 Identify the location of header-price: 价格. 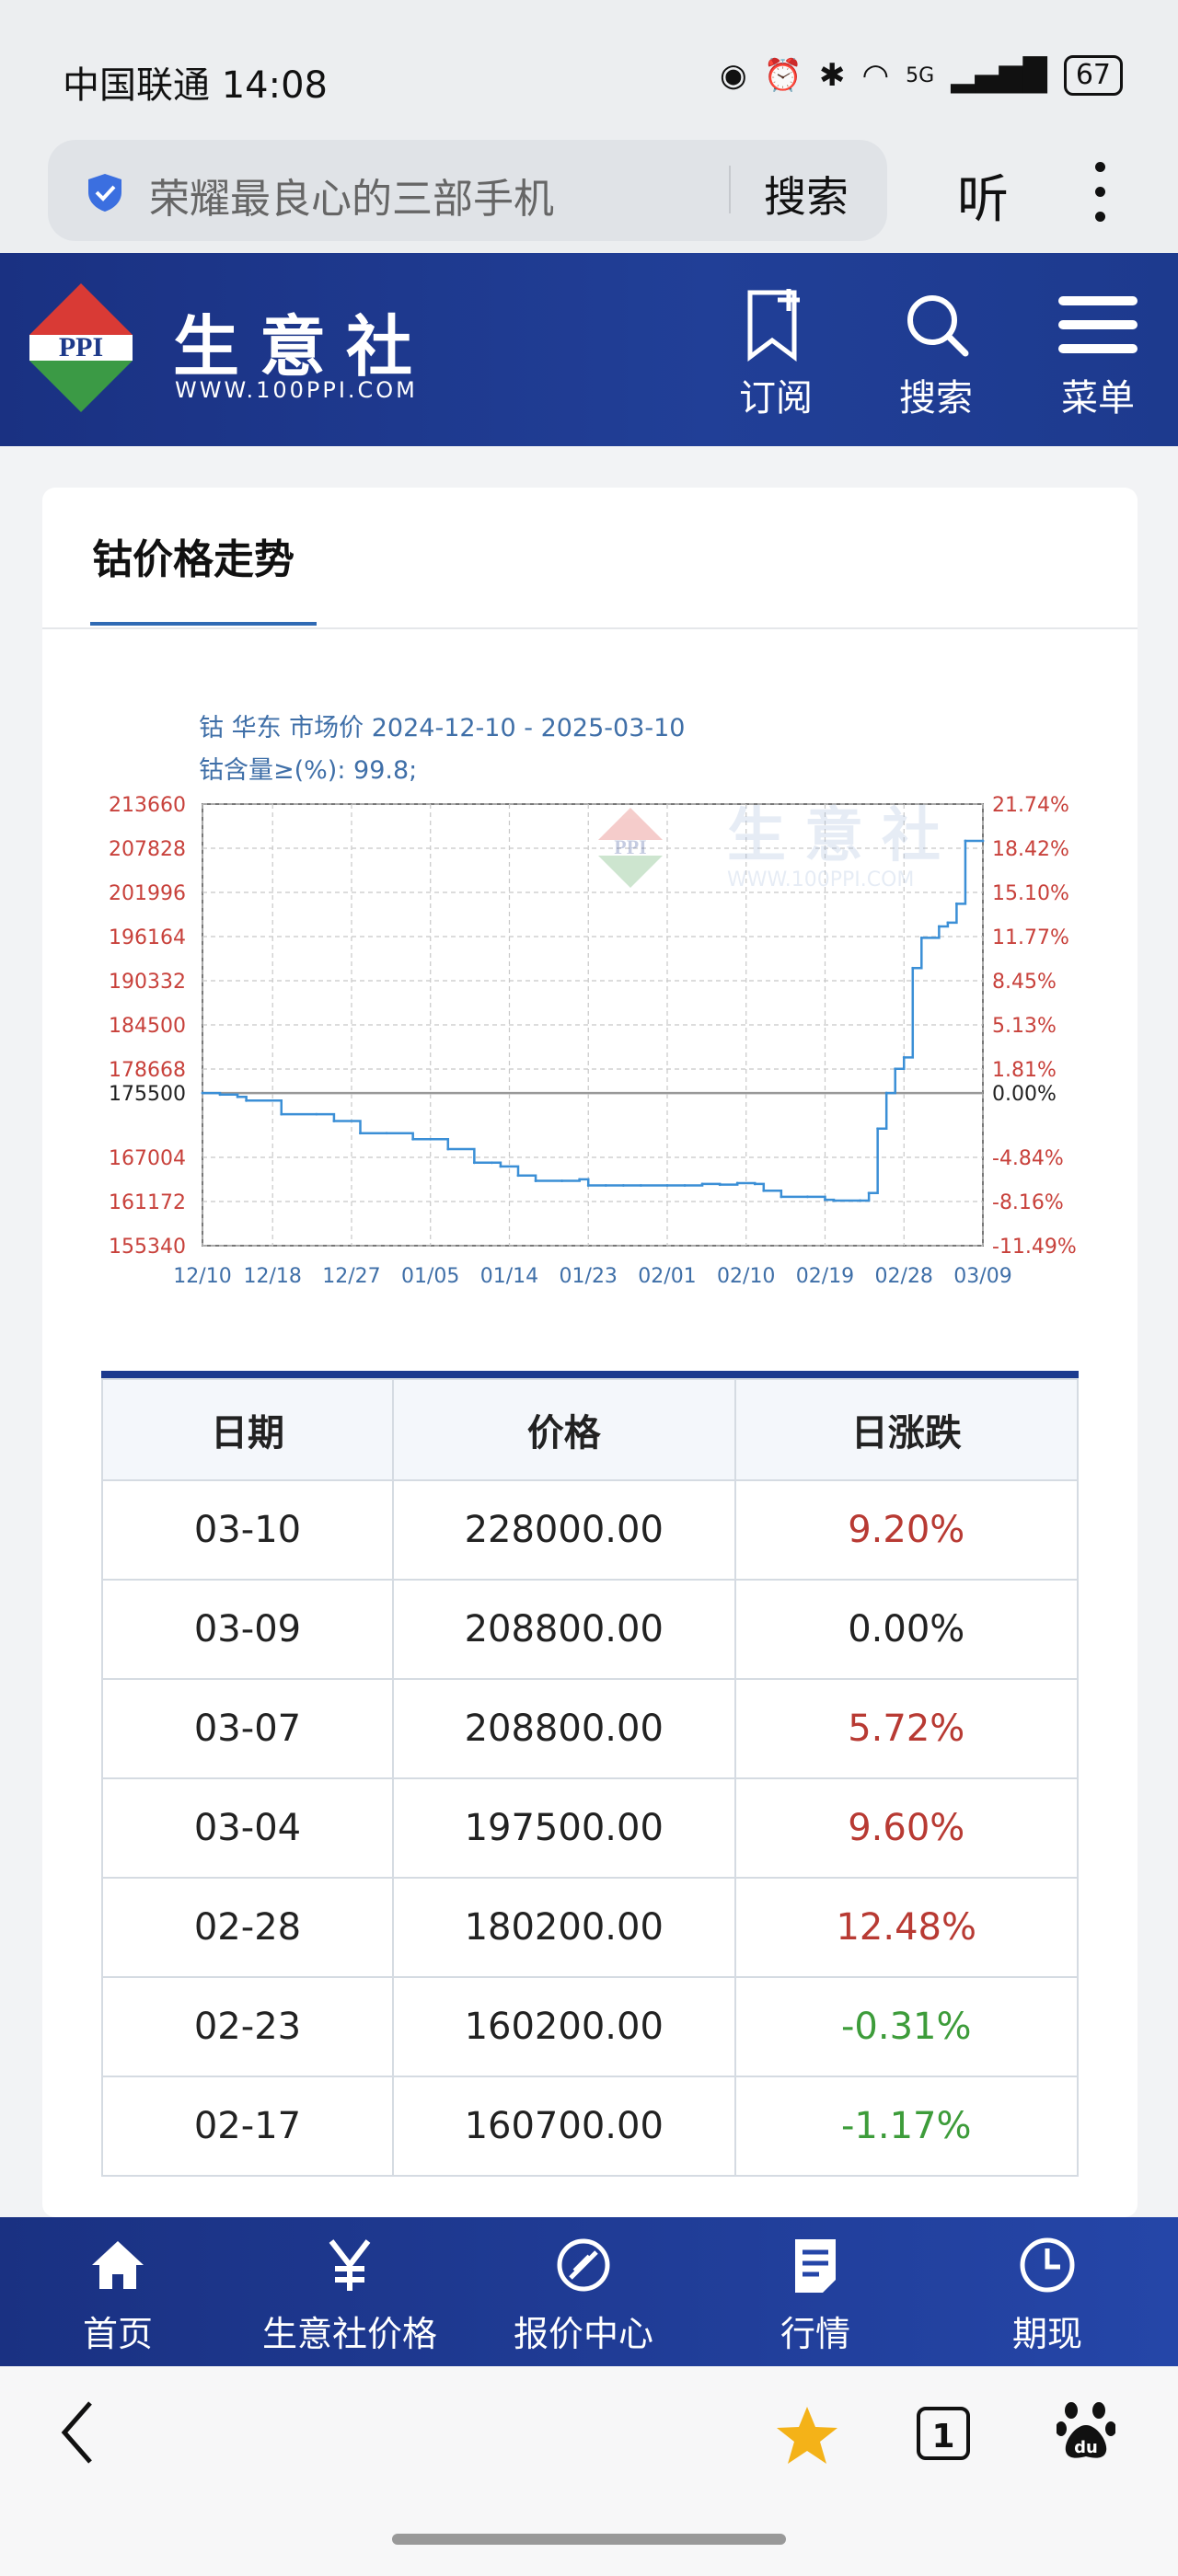
(563, 1429).